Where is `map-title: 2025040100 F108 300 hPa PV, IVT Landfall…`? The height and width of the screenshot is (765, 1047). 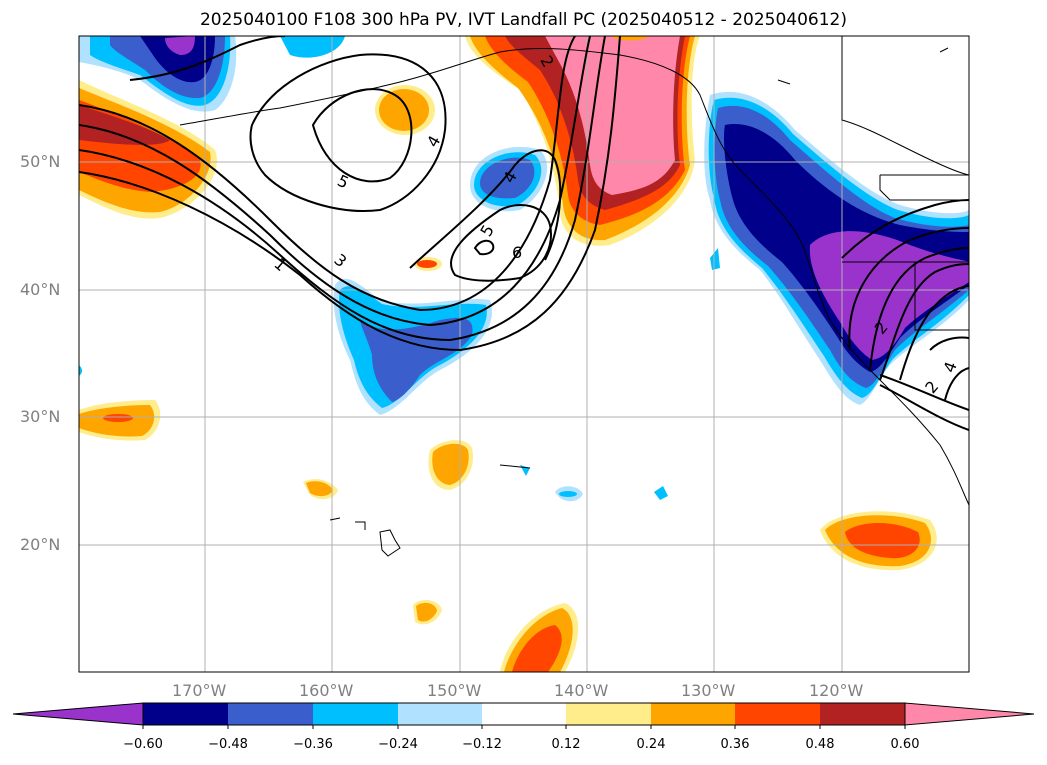
map-title: 2025040100 F108 300 hPa PV, IVT Landfall… is located at coordinates (523, 20).